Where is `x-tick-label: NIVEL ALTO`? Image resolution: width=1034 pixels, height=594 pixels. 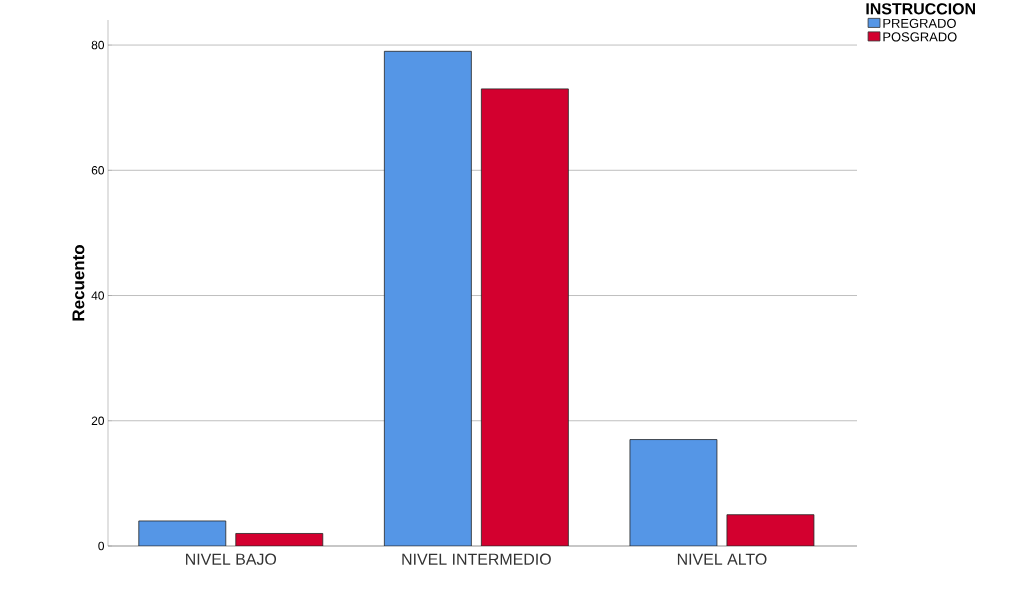 x-tick-label: NIVEL ALTO is located at coordinates (722, 559).